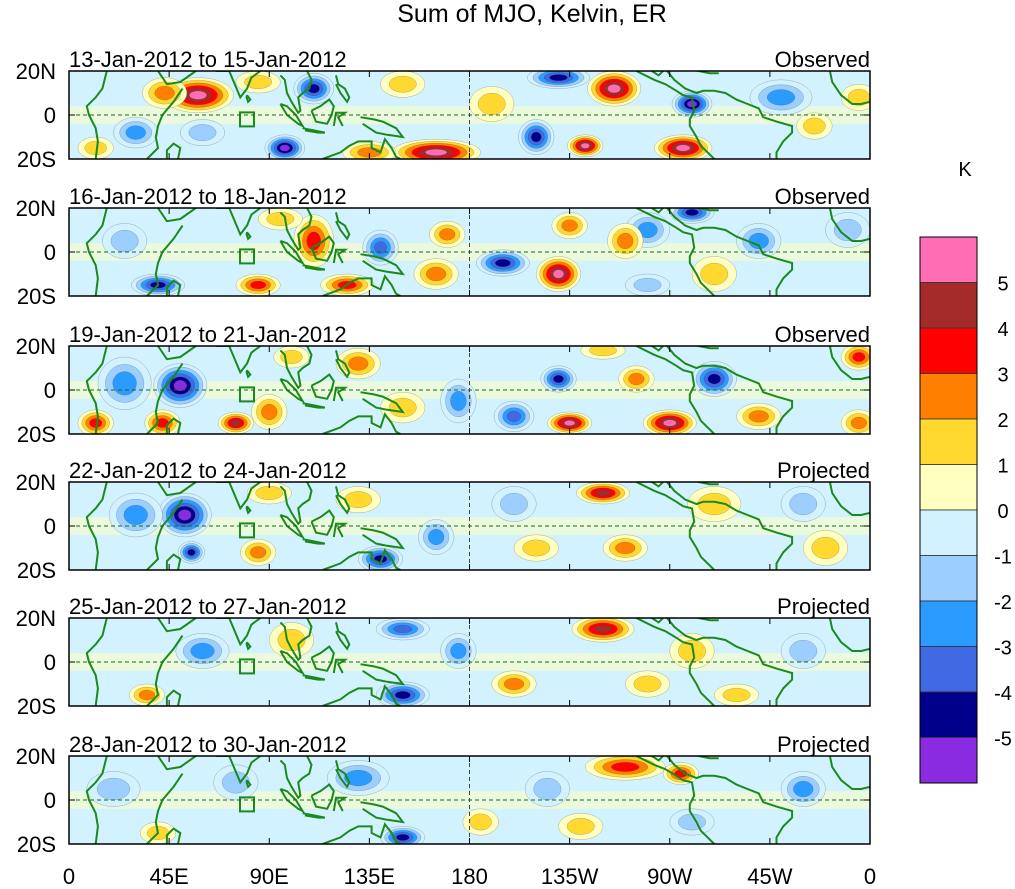 This screenshot has height=889, width=1015. Describe the element at coordinates (50, 800) in the screenshot. I see `y-tick-label: 0` at that location.